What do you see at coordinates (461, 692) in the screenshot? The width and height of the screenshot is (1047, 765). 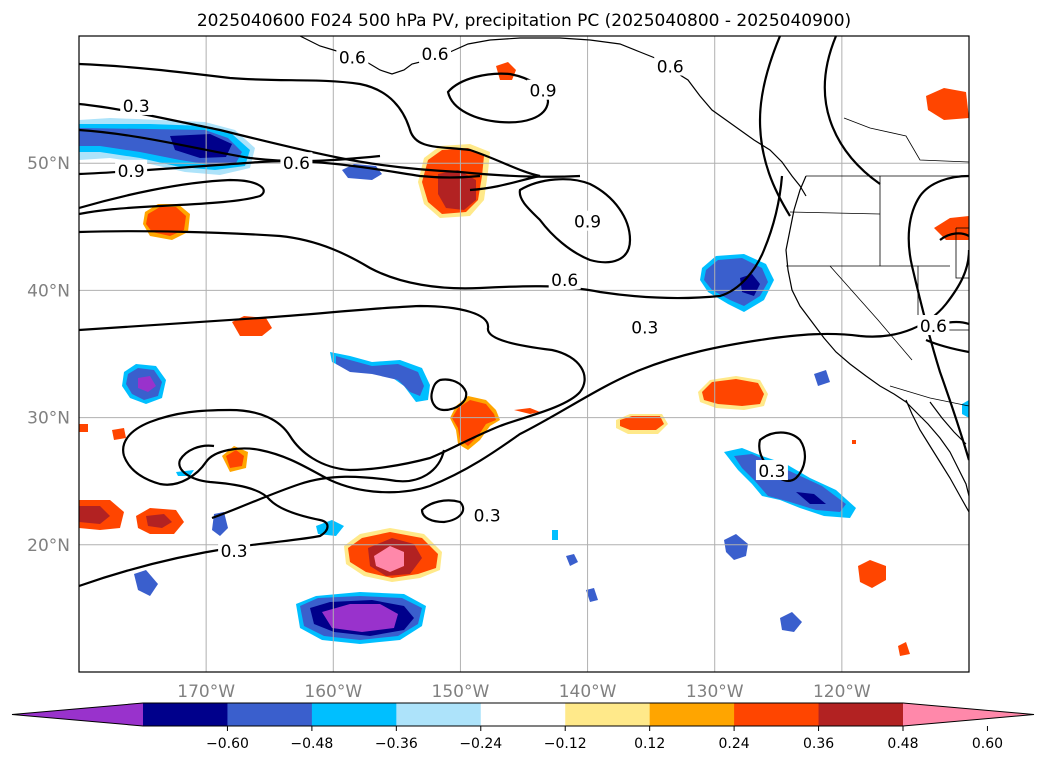 I see `lon-tick-label: 150°W` at bounding box center [461, 692].